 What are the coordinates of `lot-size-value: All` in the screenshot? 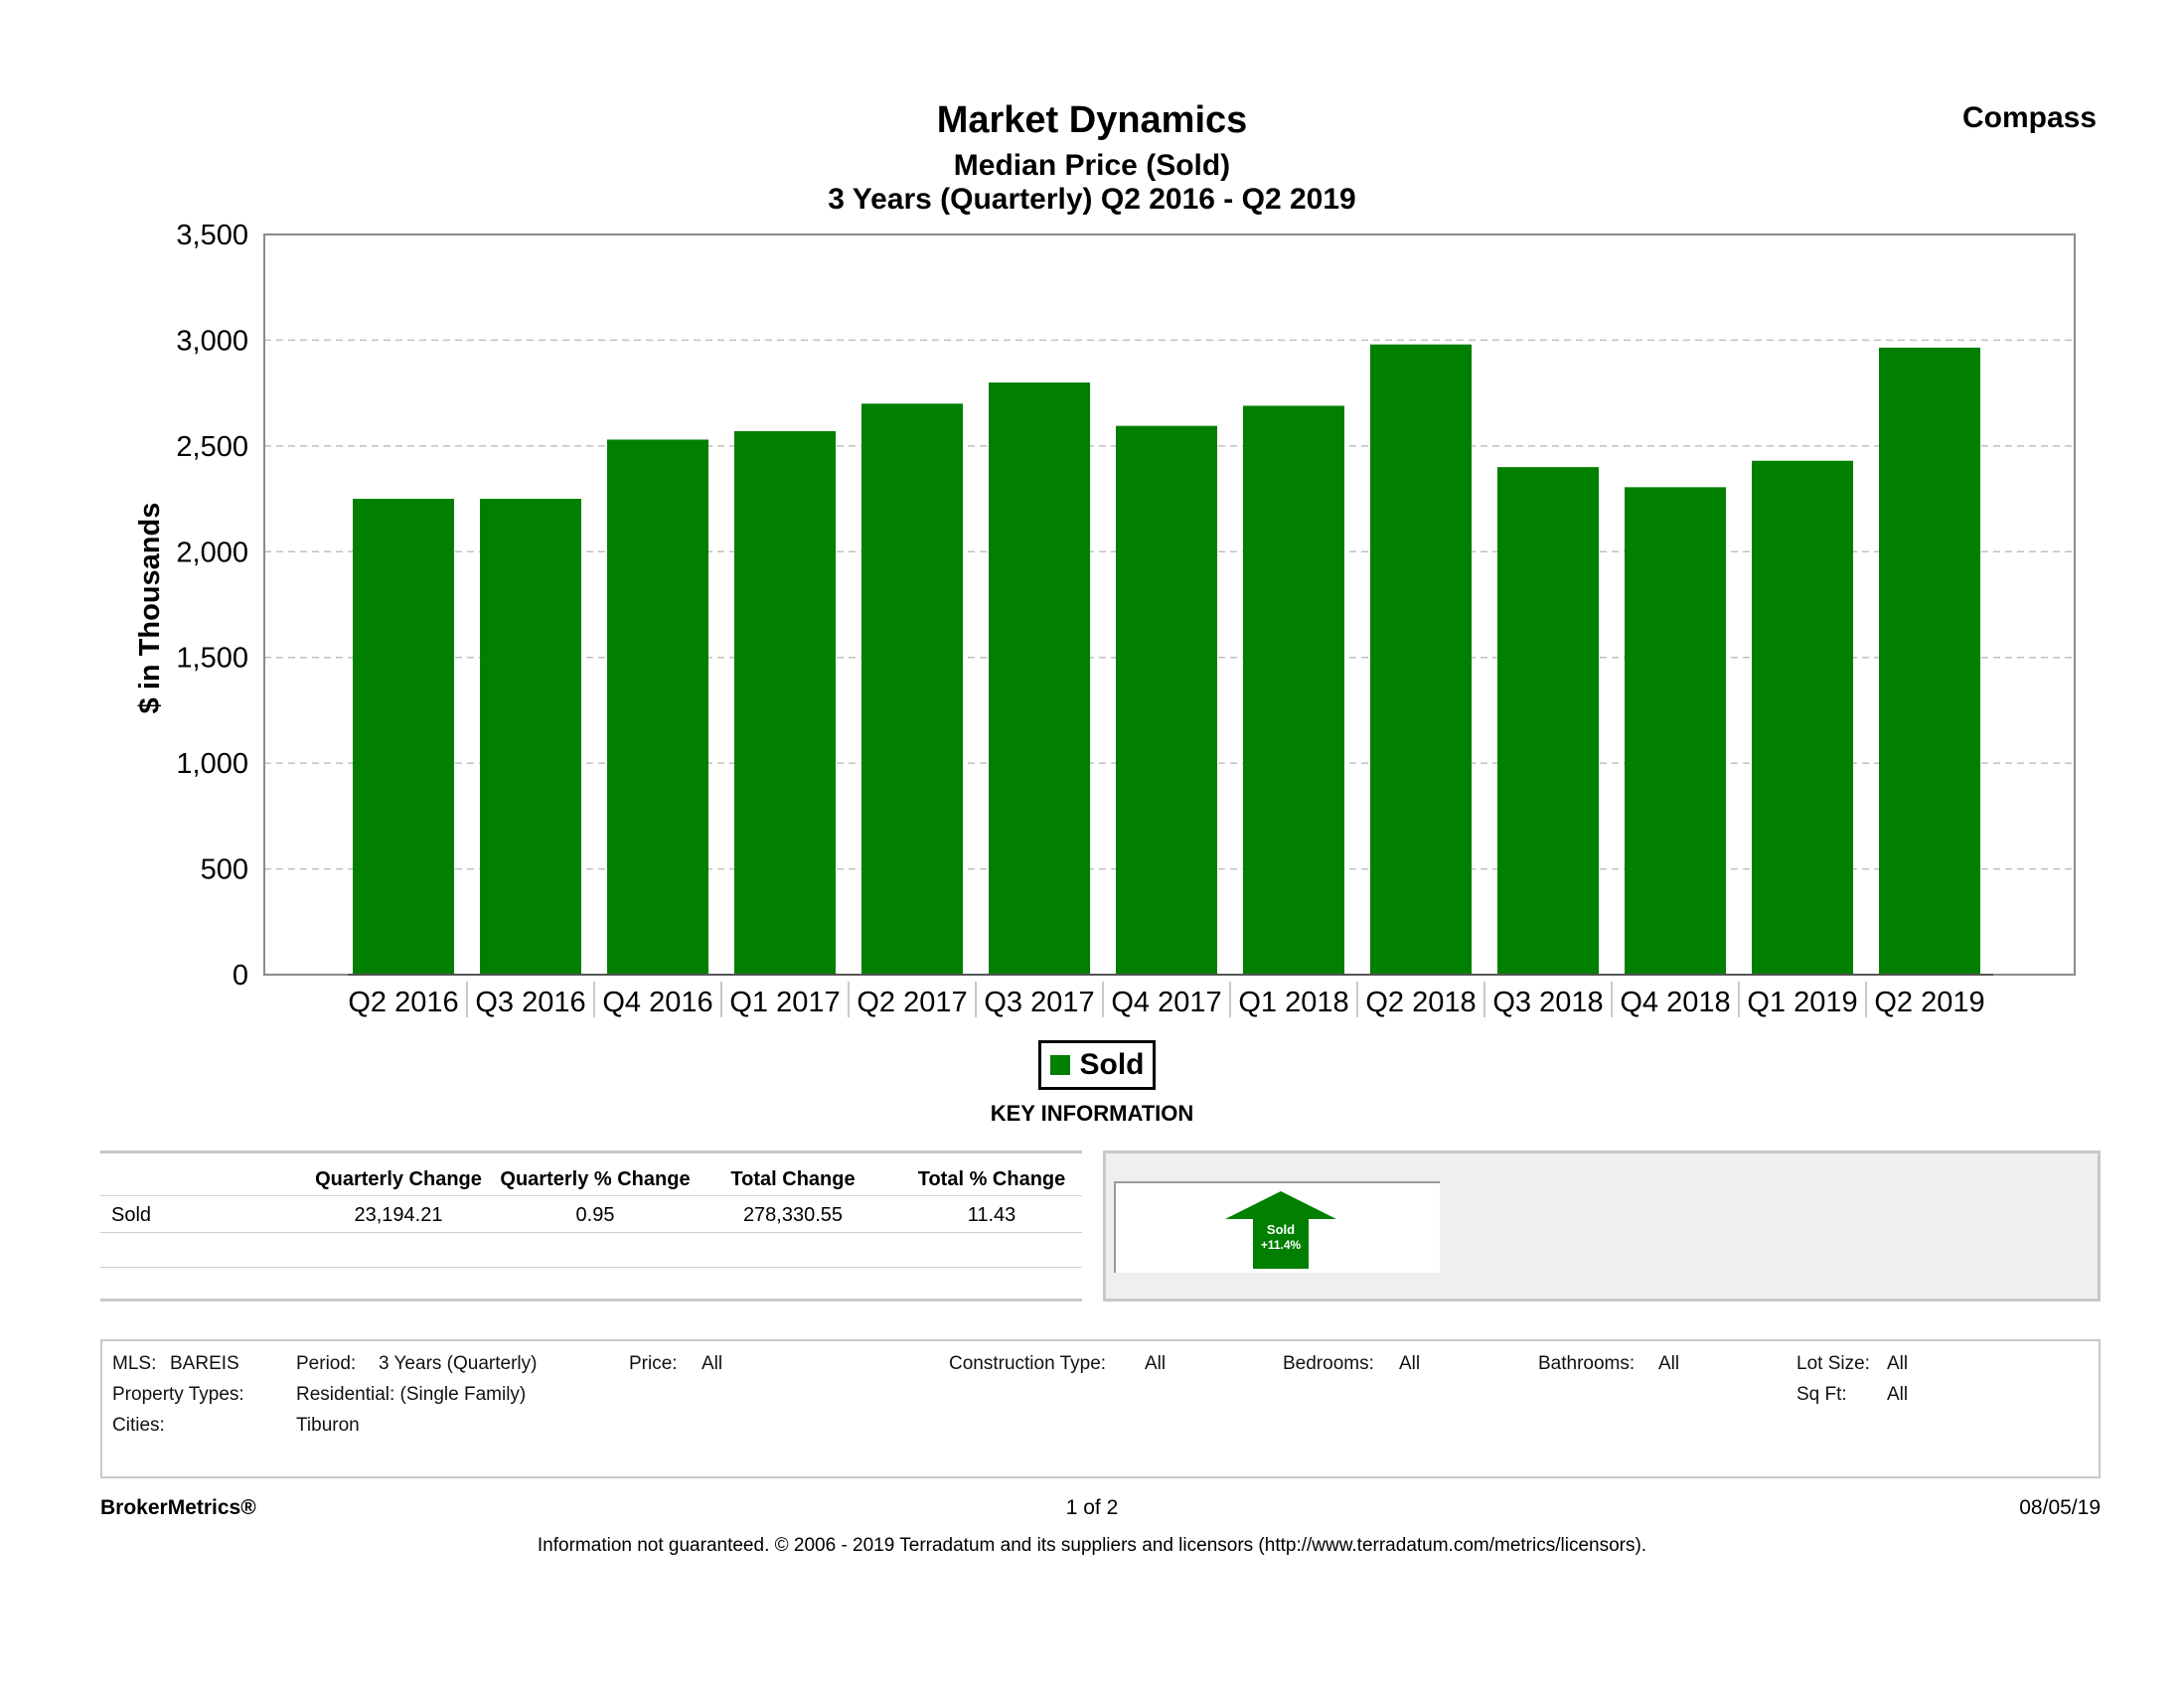 It's located at (1898, 1363).